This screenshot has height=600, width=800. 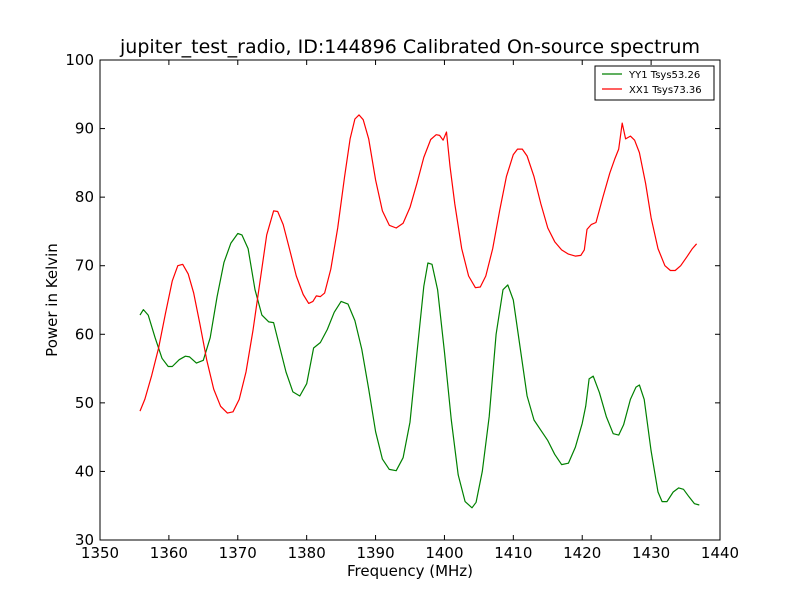 What do you see at coordinates (582, 553) in the screenshot?
I see `x-tick-label: 1420` at bounding box center [582, 553].